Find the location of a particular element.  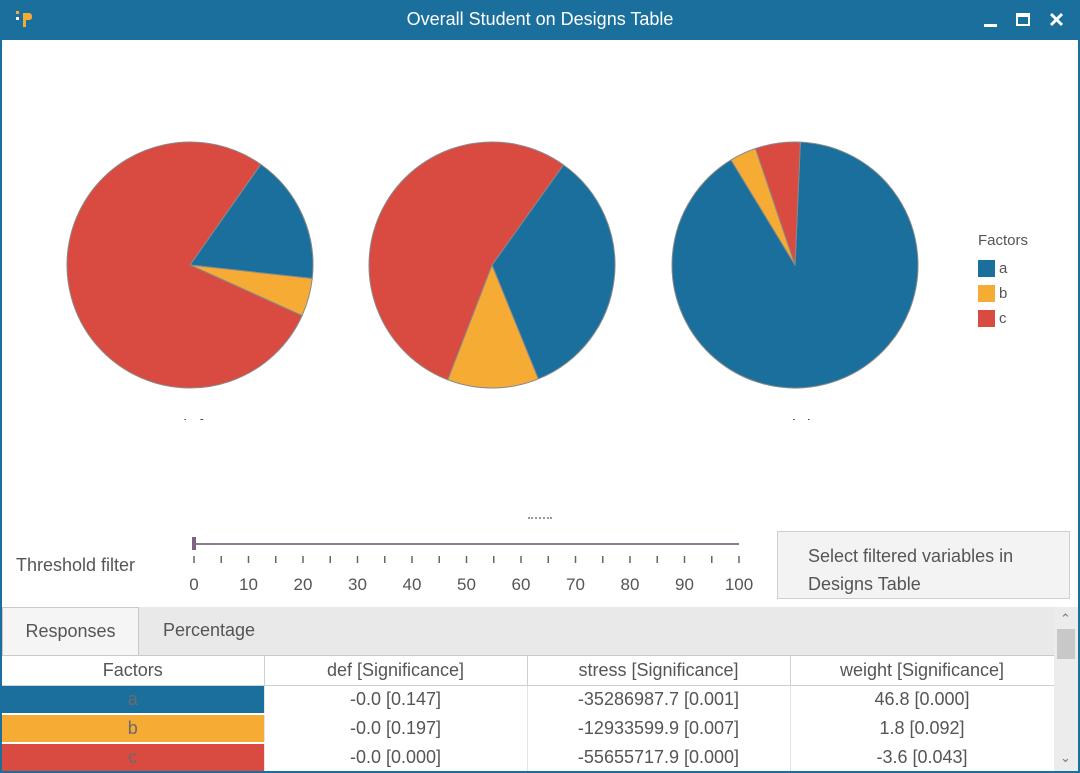

pie-stress is located at coordinates (492, 265).